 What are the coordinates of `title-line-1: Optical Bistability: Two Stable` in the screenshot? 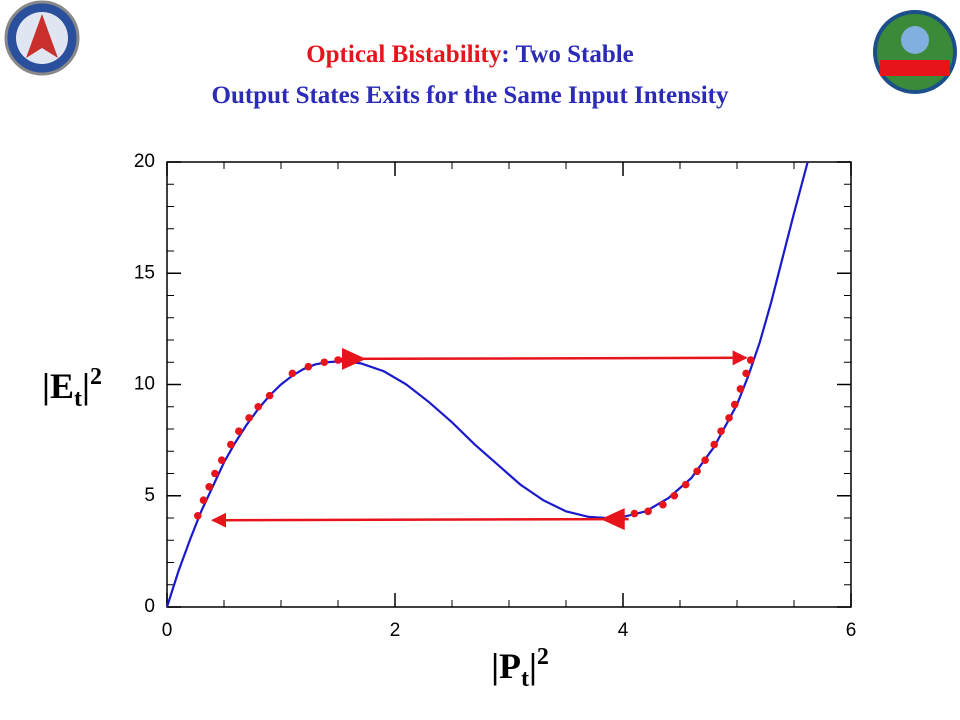 It's located at (470, 54).